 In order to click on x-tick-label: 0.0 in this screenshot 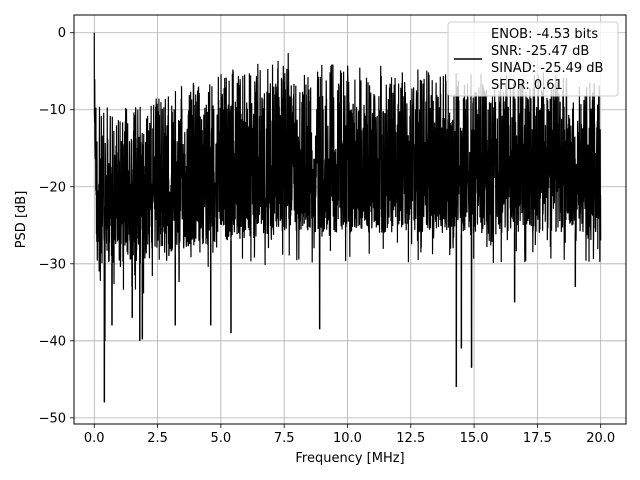, I will do `click(94, 438)`.